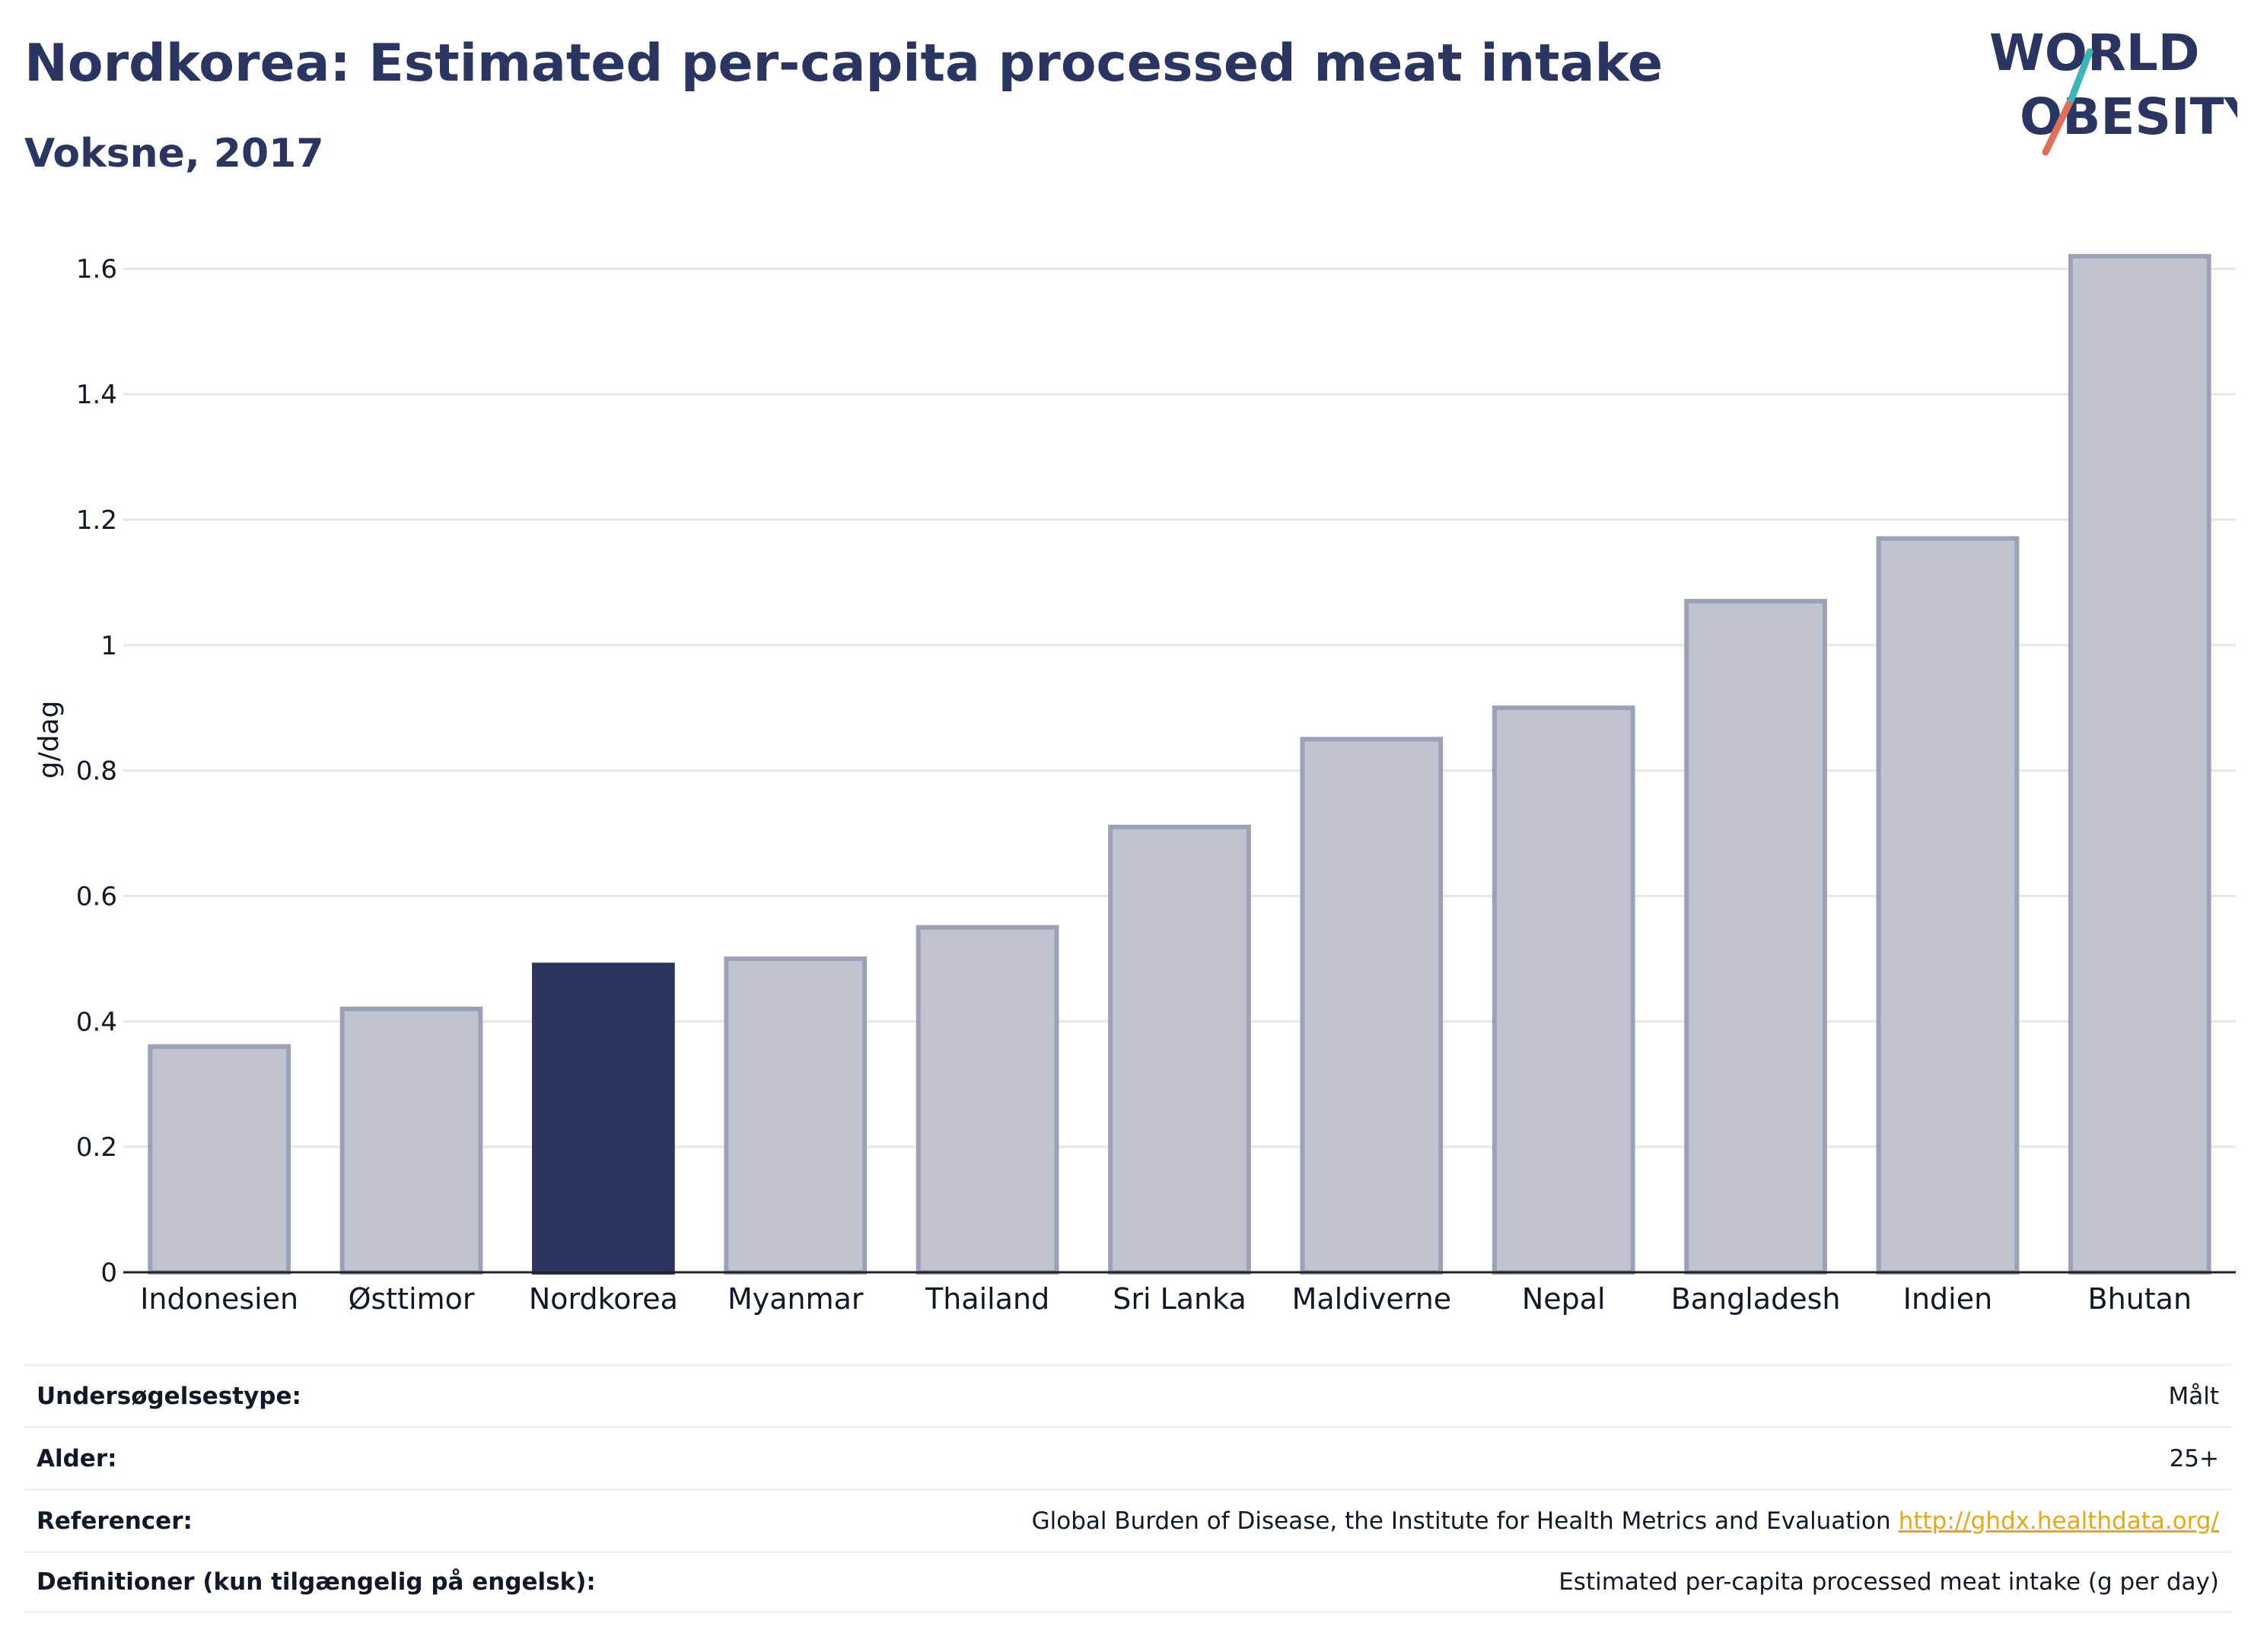 The height and width of the screenshot is (1652, 2251). I want to click on x-tick-label: Sri Lanka, so click(1179, 1299).